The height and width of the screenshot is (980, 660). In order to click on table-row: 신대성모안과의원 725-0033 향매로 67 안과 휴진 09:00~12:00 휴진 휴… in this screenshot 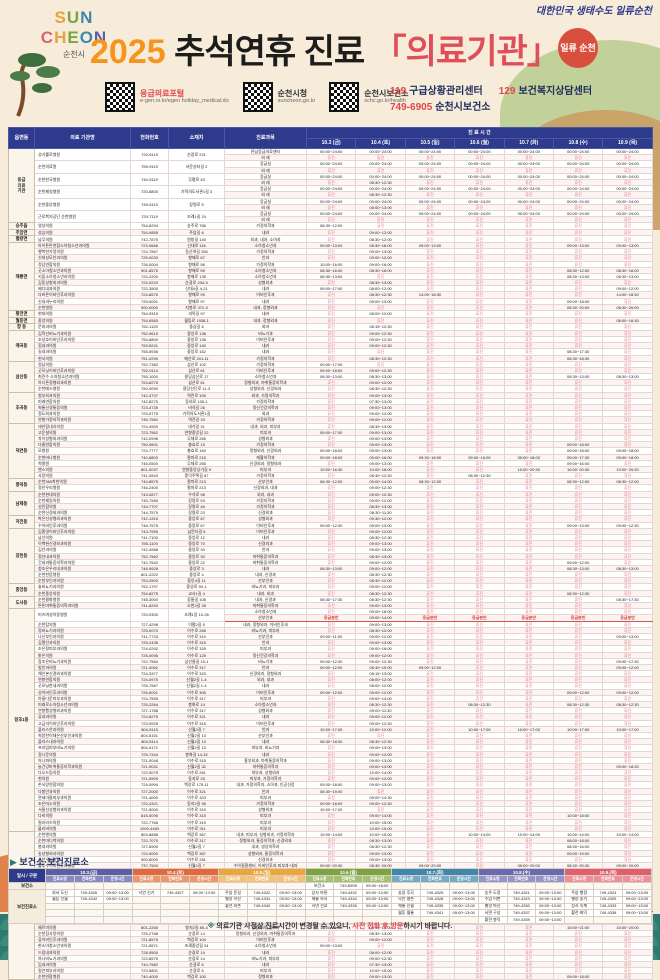, I will do `click(331, 258)`.